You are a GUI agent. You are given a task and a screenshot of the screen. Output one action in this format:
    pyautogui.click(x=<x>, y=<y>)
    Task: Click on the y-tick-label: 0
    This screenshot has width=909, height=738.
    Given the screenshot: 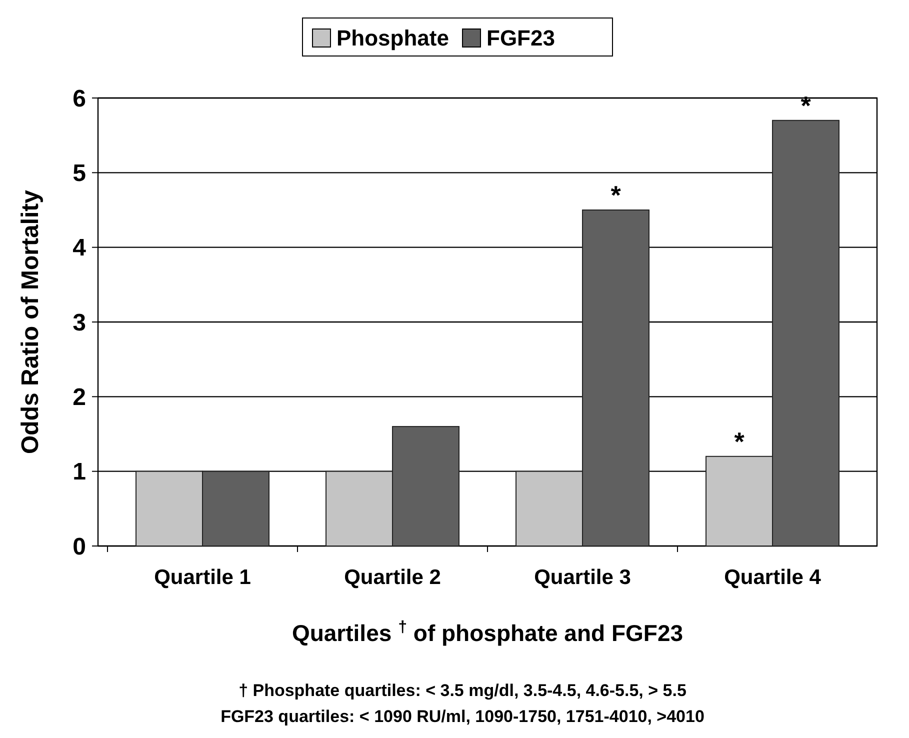 What is the action you would take?
    pyautogui.click(x=79, y=546)
    